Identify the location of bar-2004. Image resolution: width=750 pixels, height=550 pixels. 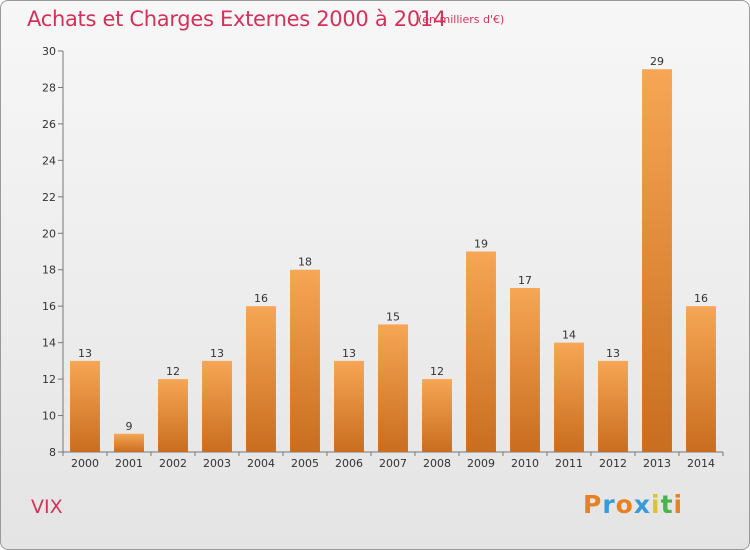
(261, 379).